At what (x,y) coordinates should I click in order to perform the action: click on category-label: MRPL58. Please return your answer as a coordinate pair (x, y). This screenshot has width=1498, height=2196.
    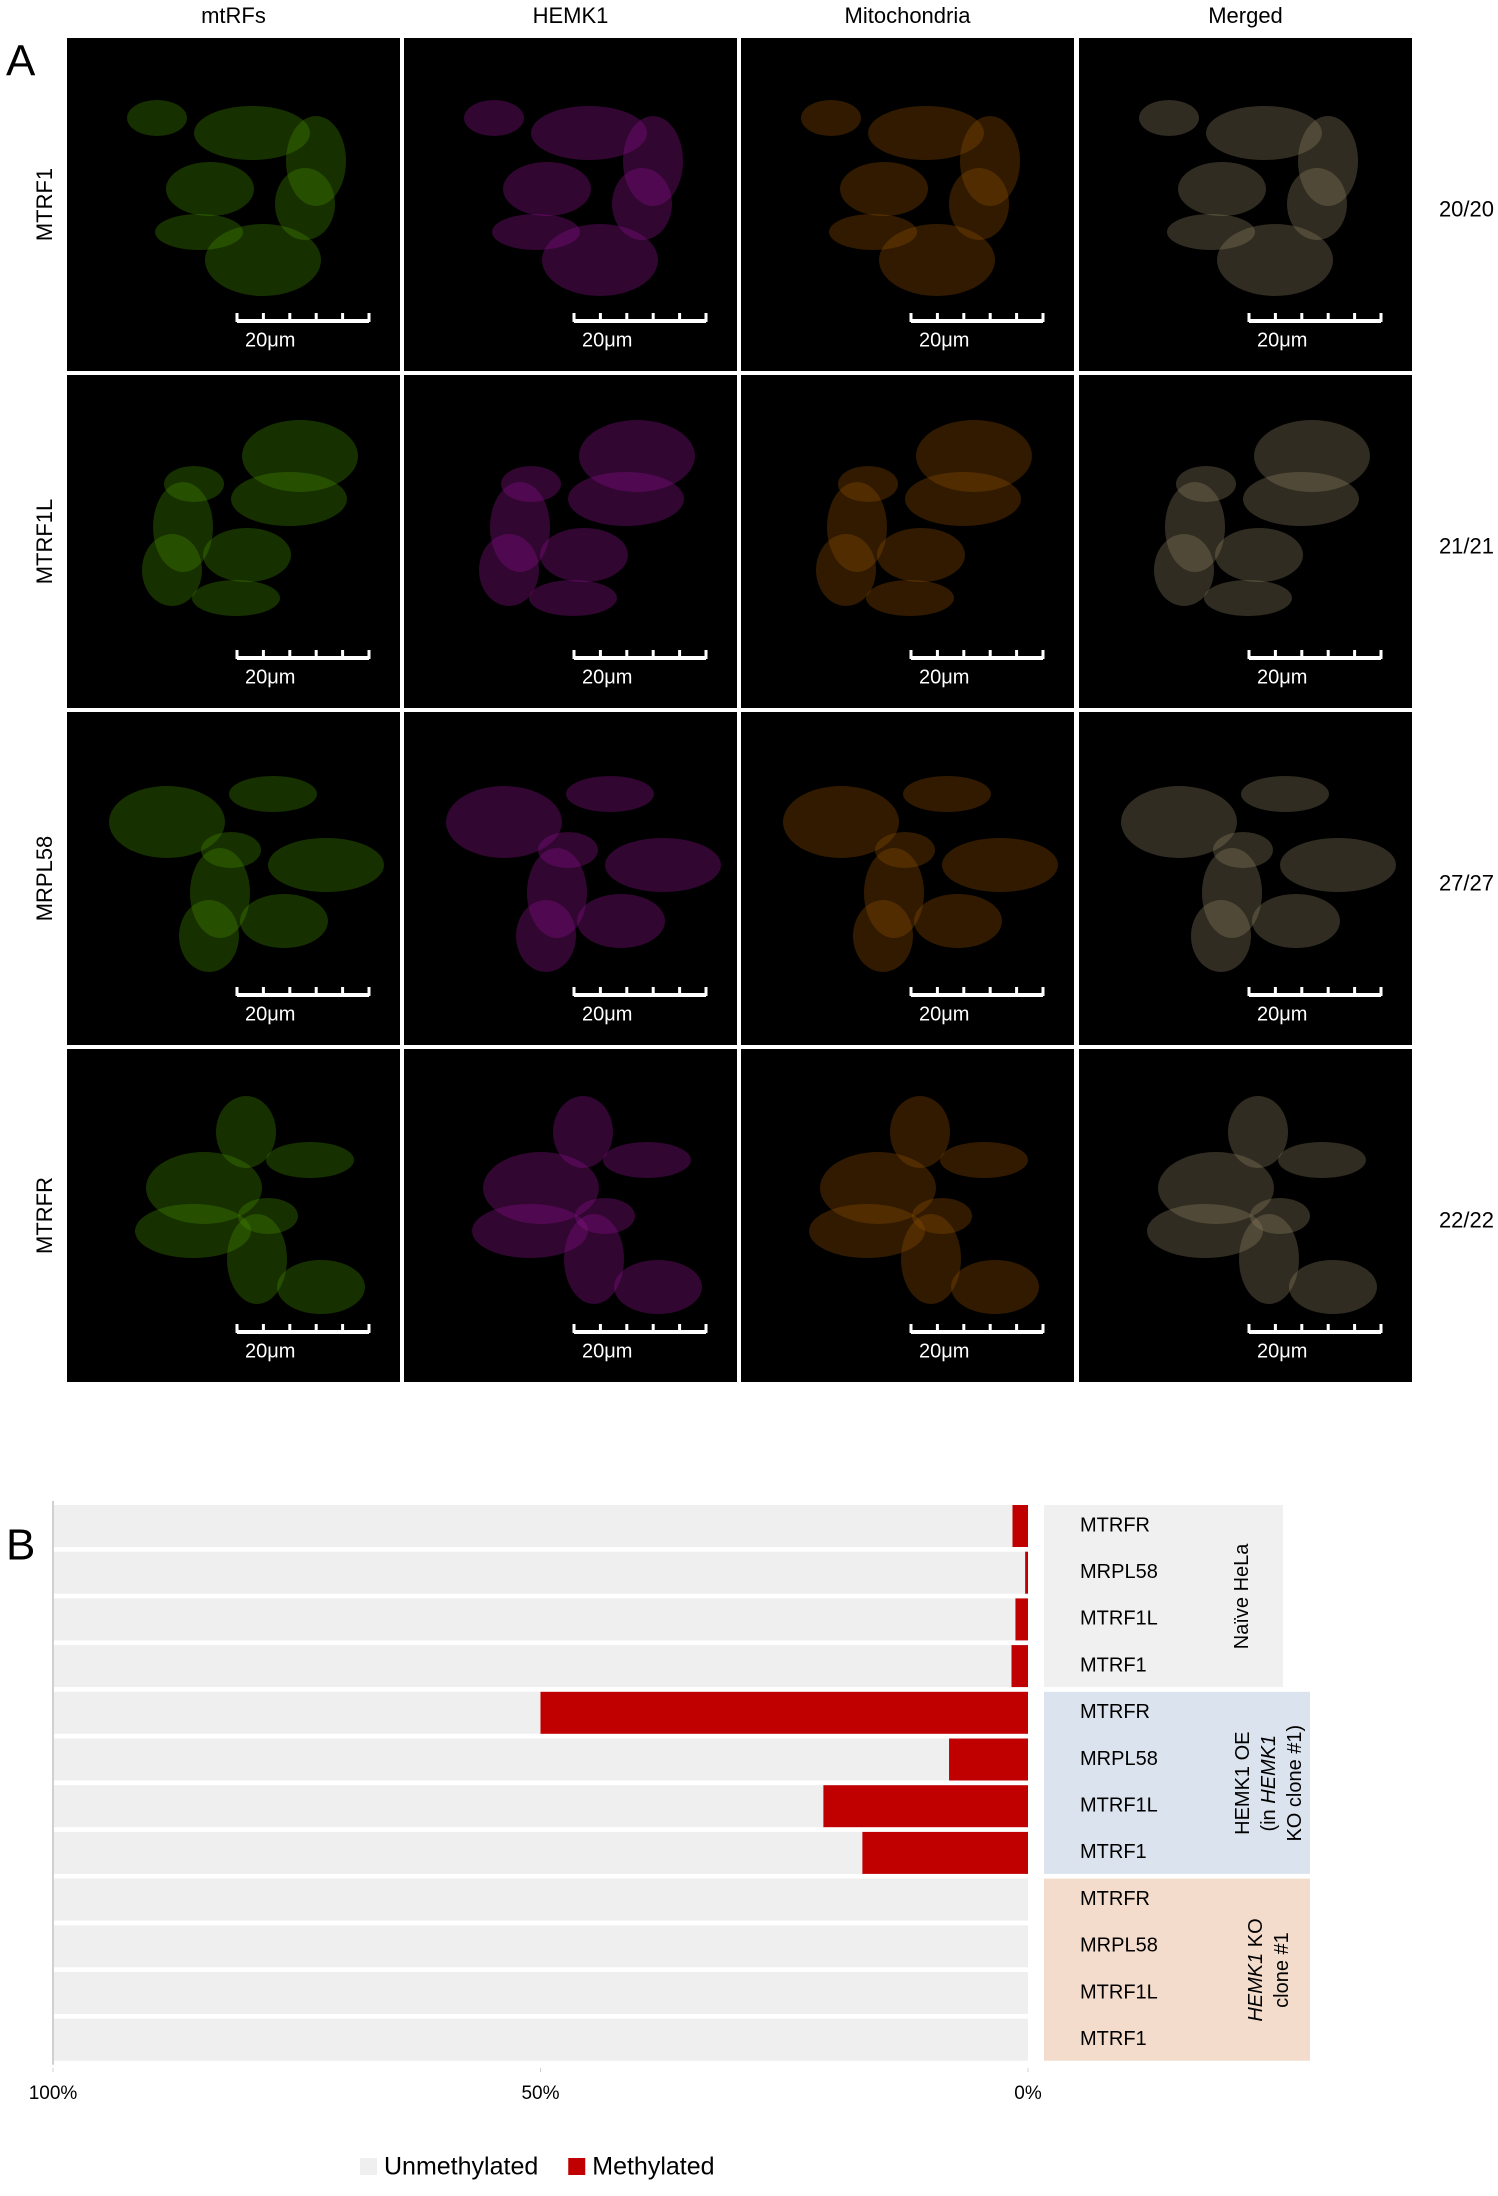
    Looking at the image, I should click on (1119, 1759).